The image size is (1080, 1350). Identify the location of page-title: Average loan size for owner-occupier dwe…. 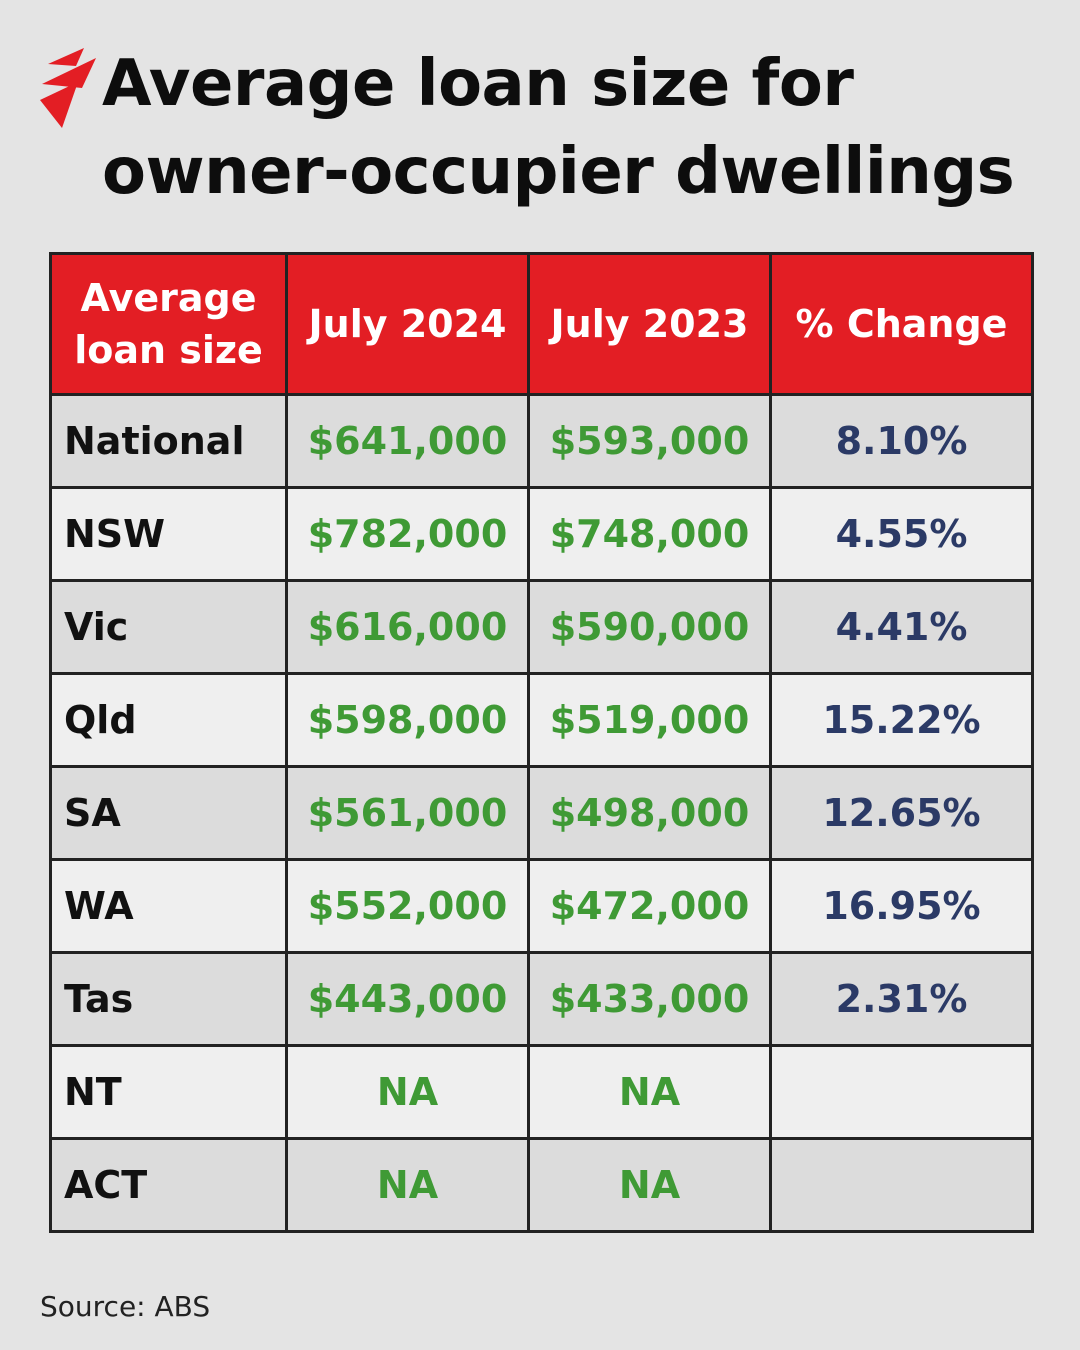
(558, 128).